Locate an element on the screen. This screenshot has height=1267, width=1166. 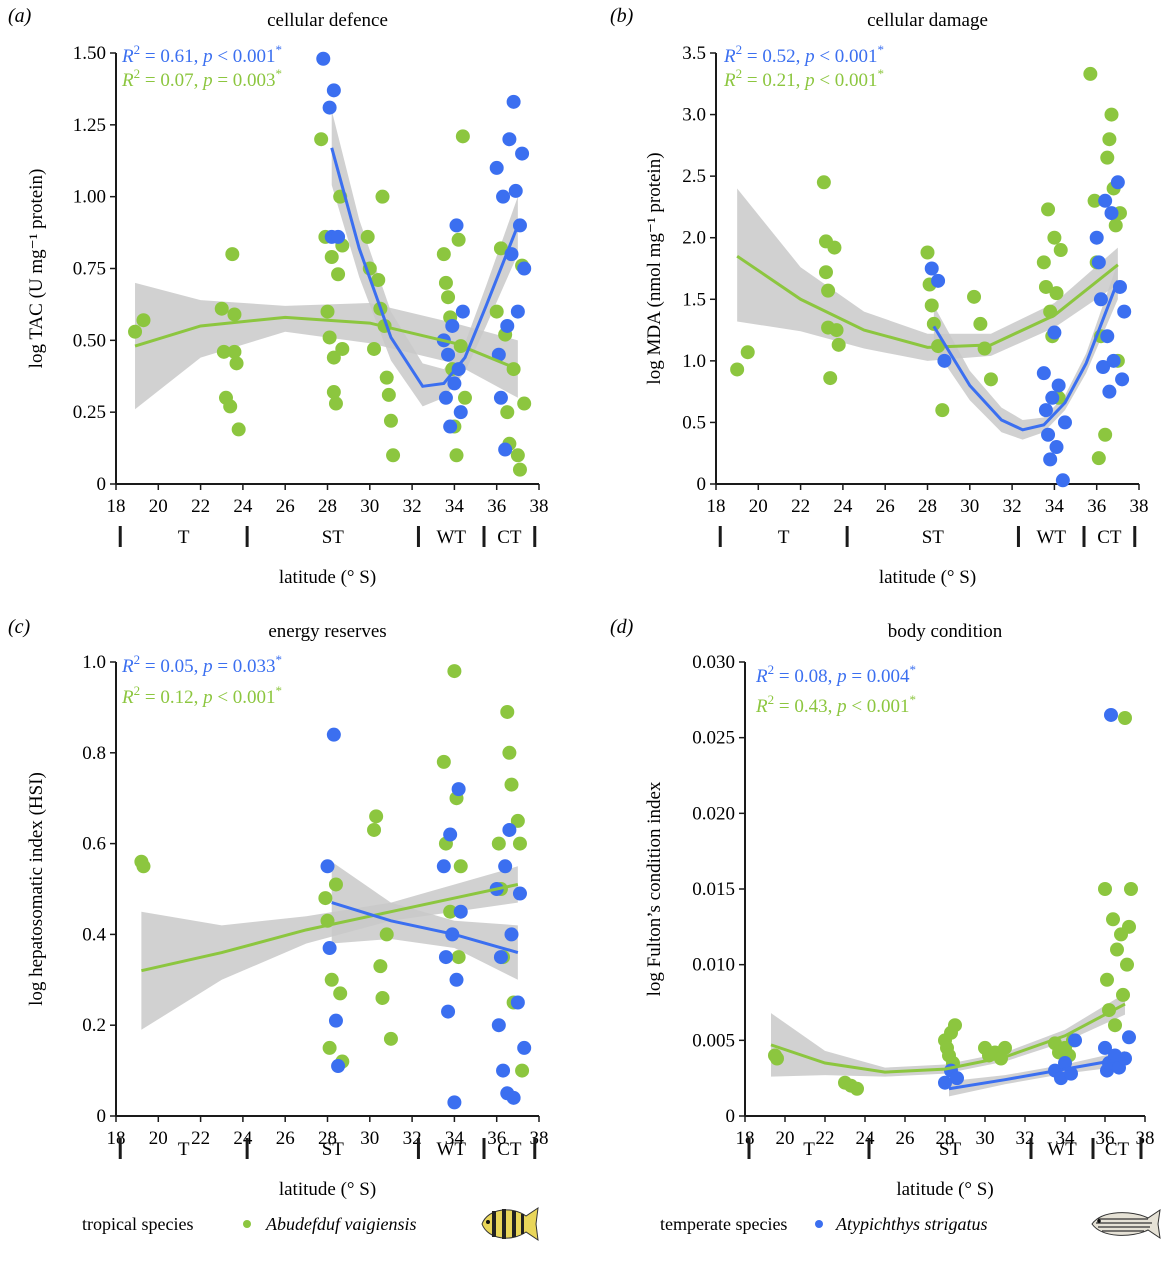
x-tick-label: 32 is located at coordinates (412, 1138).